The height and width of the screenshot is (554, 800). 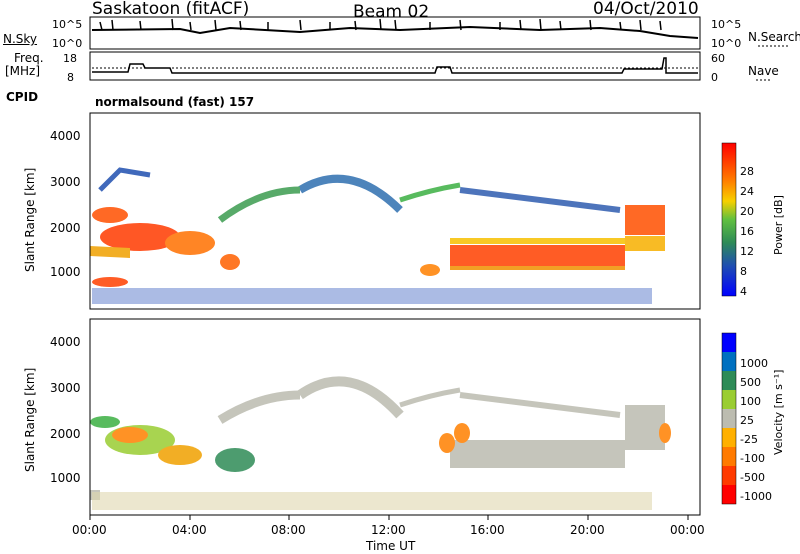 What do you see at coordinates (747, 191) in the screenshot?
I see `power-cbar-tick: 24` at bounding box center [747, 191].